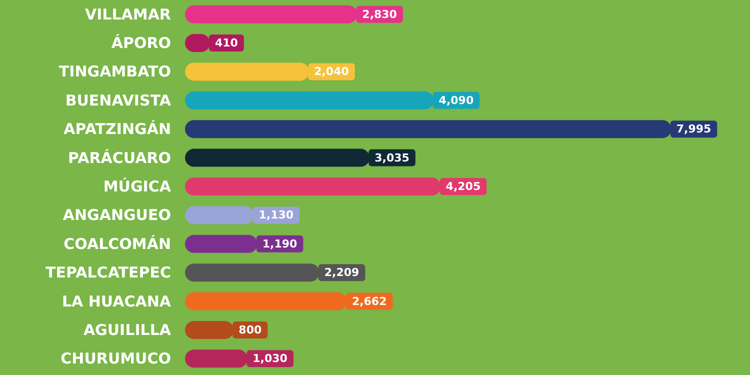  I want to click on y-tick-label: BUENAVISTA, so click(118, 100).